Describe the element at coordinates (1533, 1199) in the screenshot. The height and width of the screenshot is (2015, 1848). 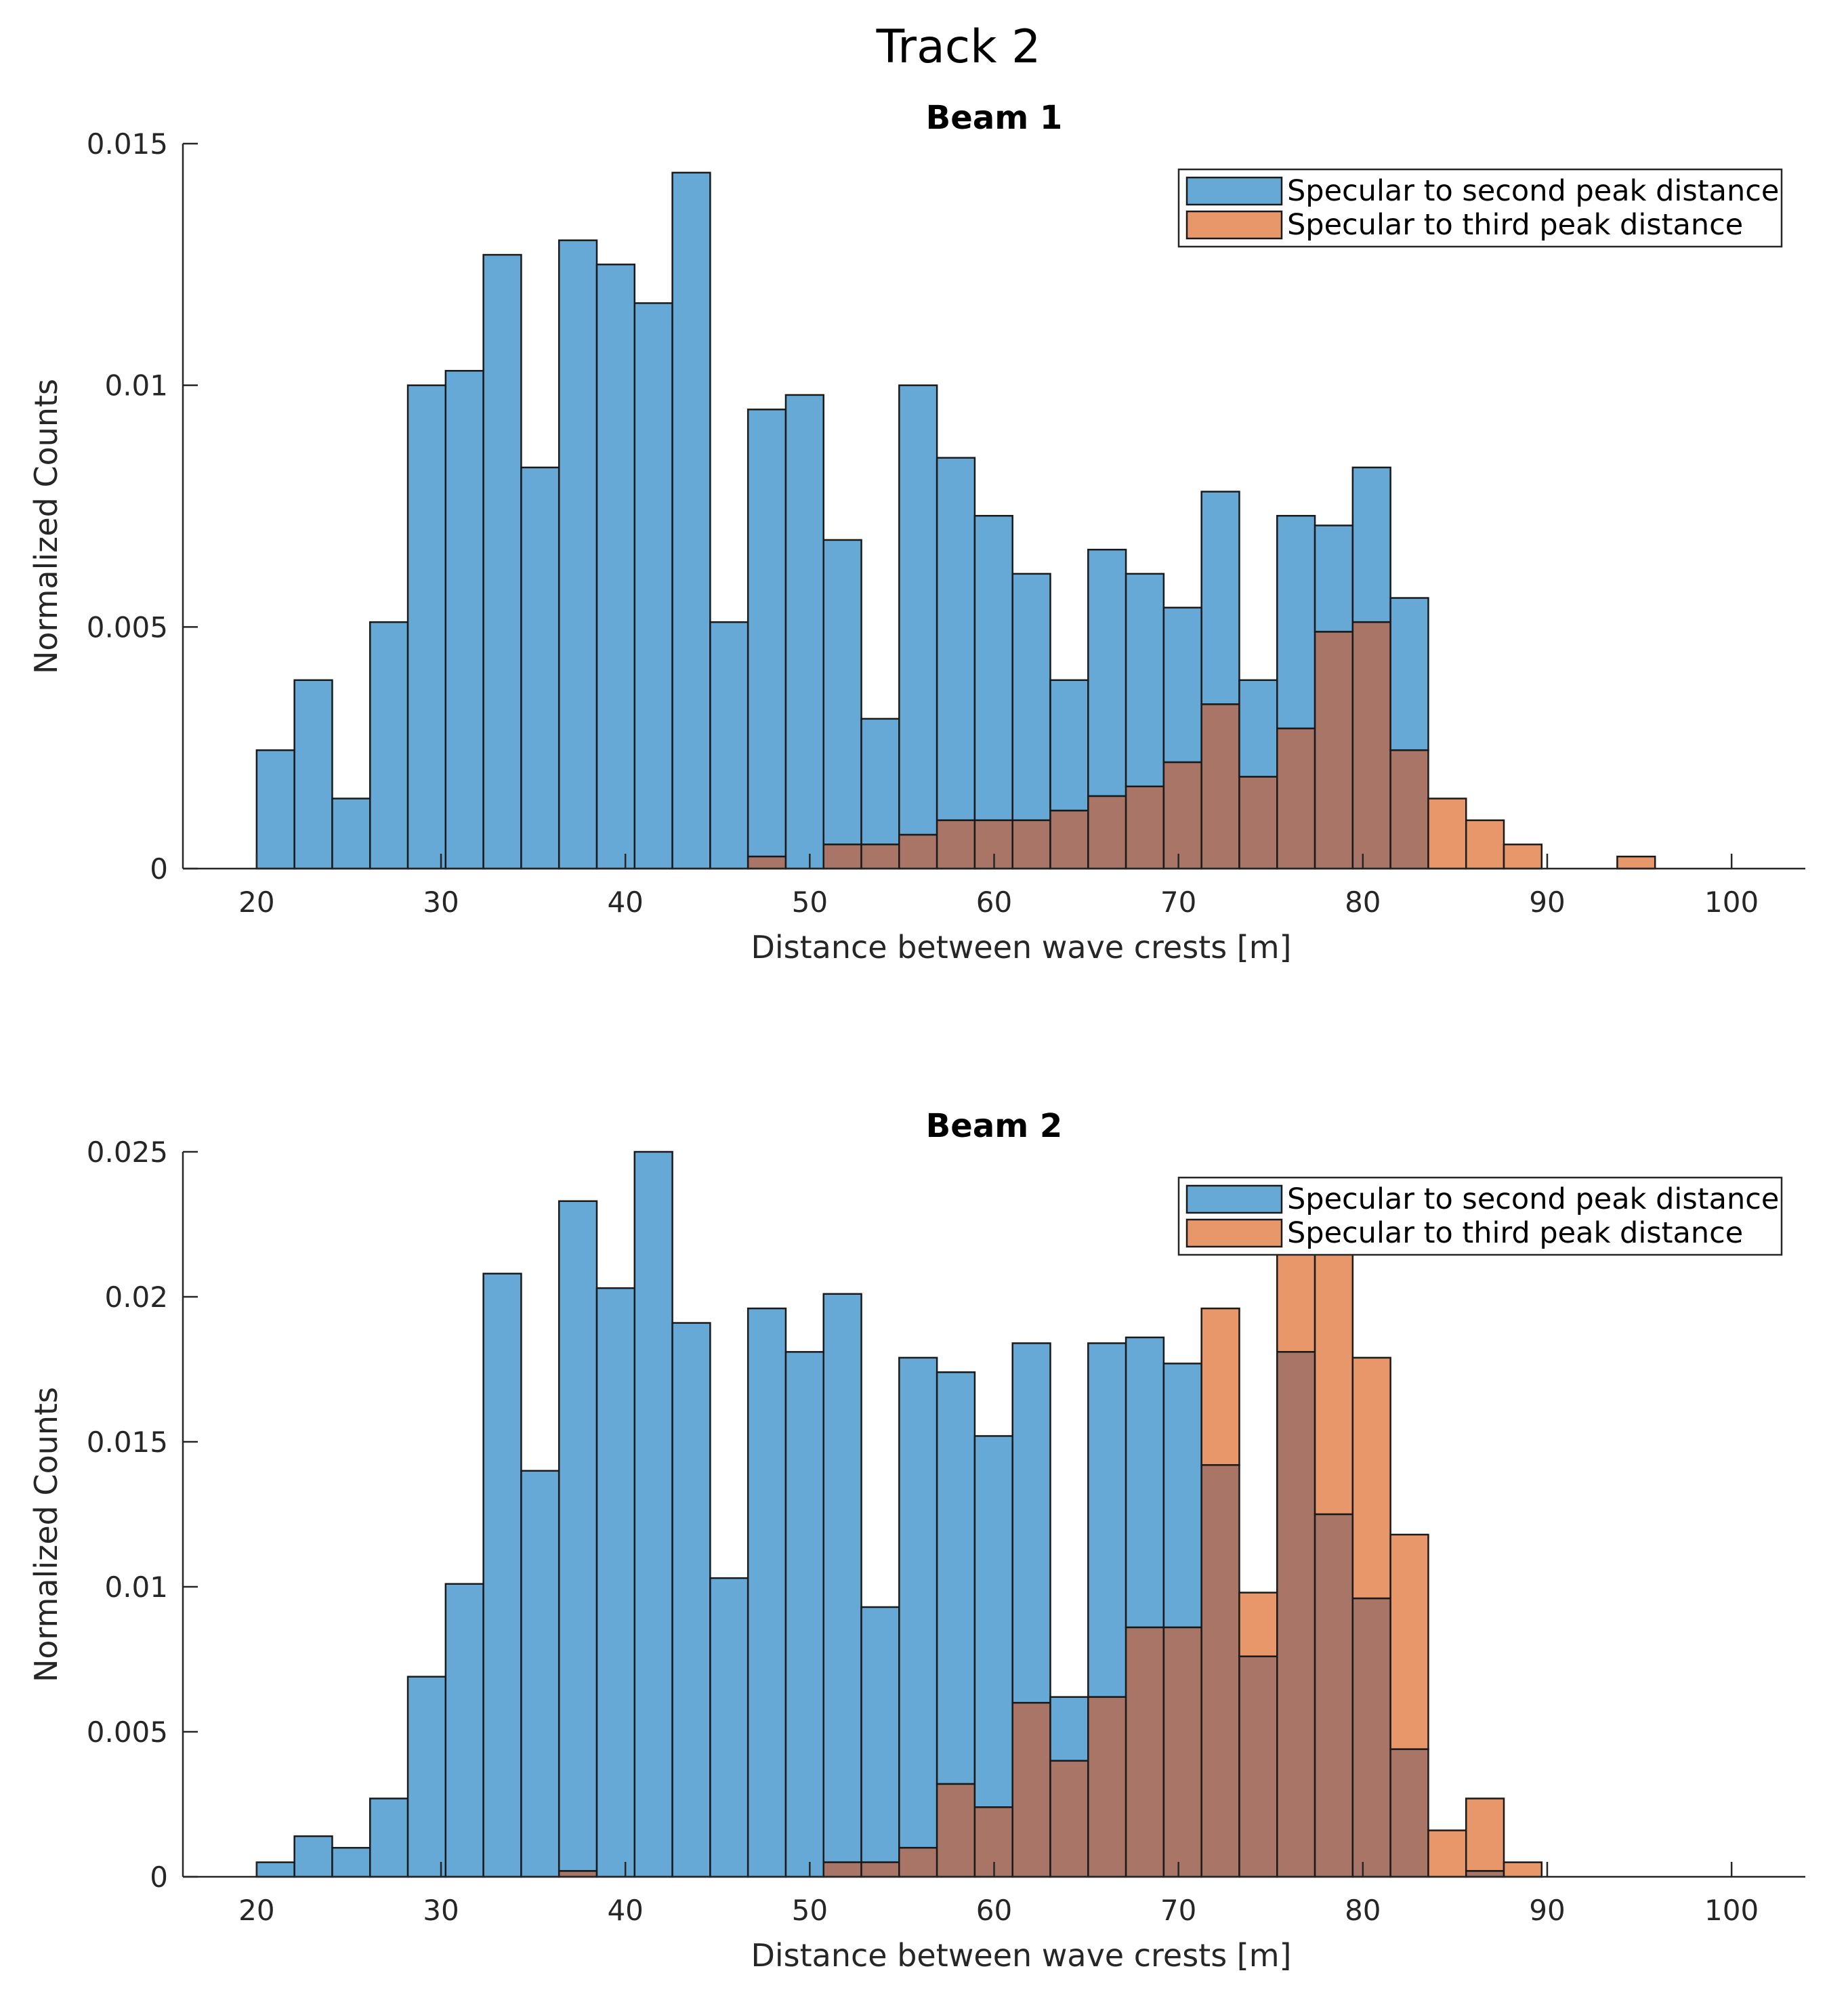
I see `legend-label-second-peak: Specular to second peak distance` at that location.